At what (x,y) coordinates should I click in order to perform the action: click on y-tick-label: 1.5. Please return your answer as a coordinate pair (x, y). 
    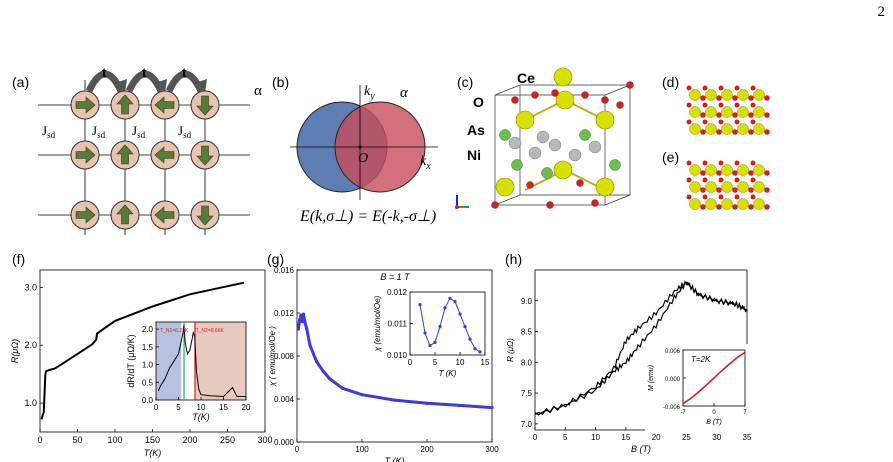
    Looking at the image, I should click on (148, 347).